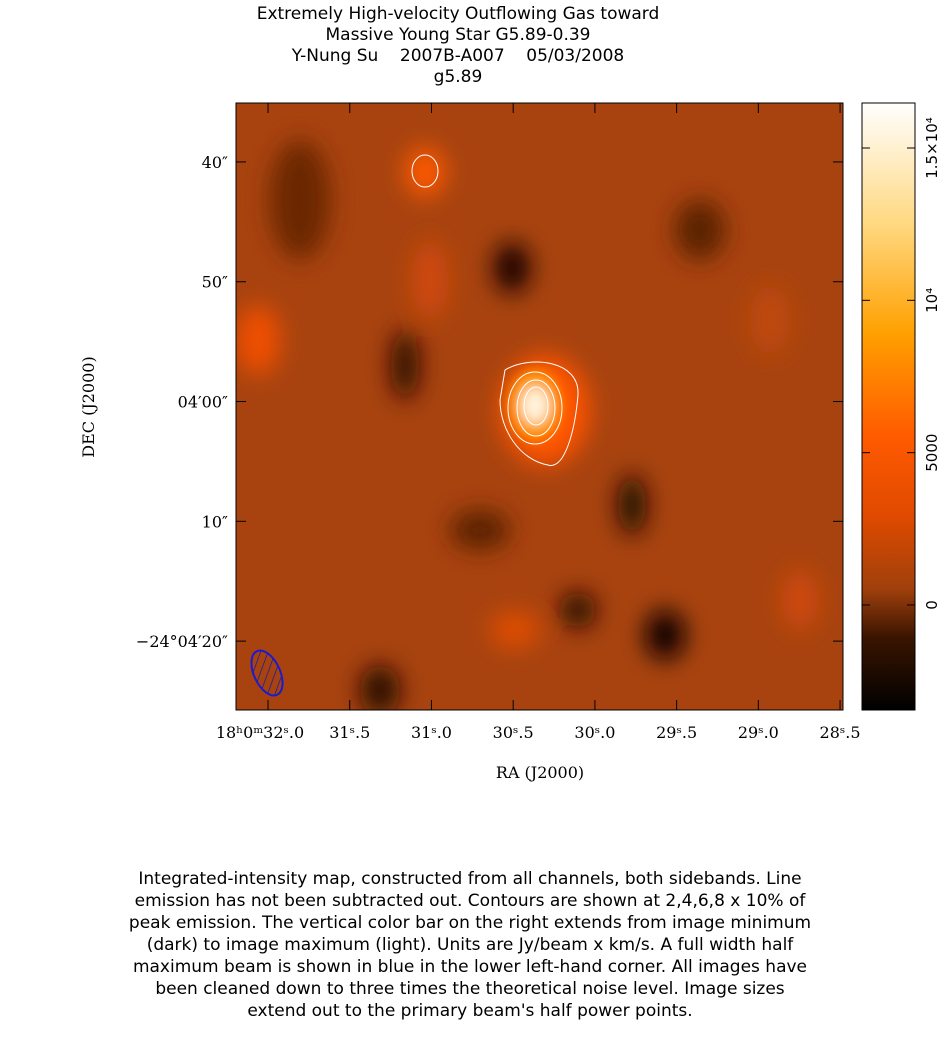  I want to click on x-tick-label: 30ˢ.5, so click(513, 732).